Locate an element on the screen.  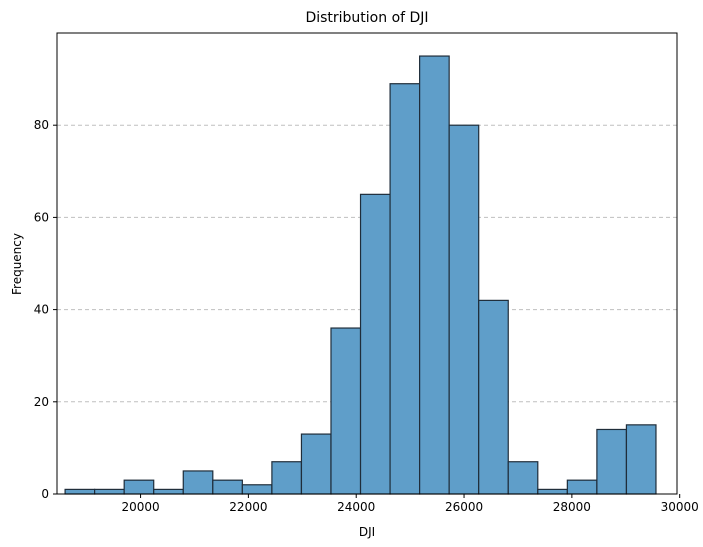
y-tick-label: 0 is located at coordinates (45, 494).